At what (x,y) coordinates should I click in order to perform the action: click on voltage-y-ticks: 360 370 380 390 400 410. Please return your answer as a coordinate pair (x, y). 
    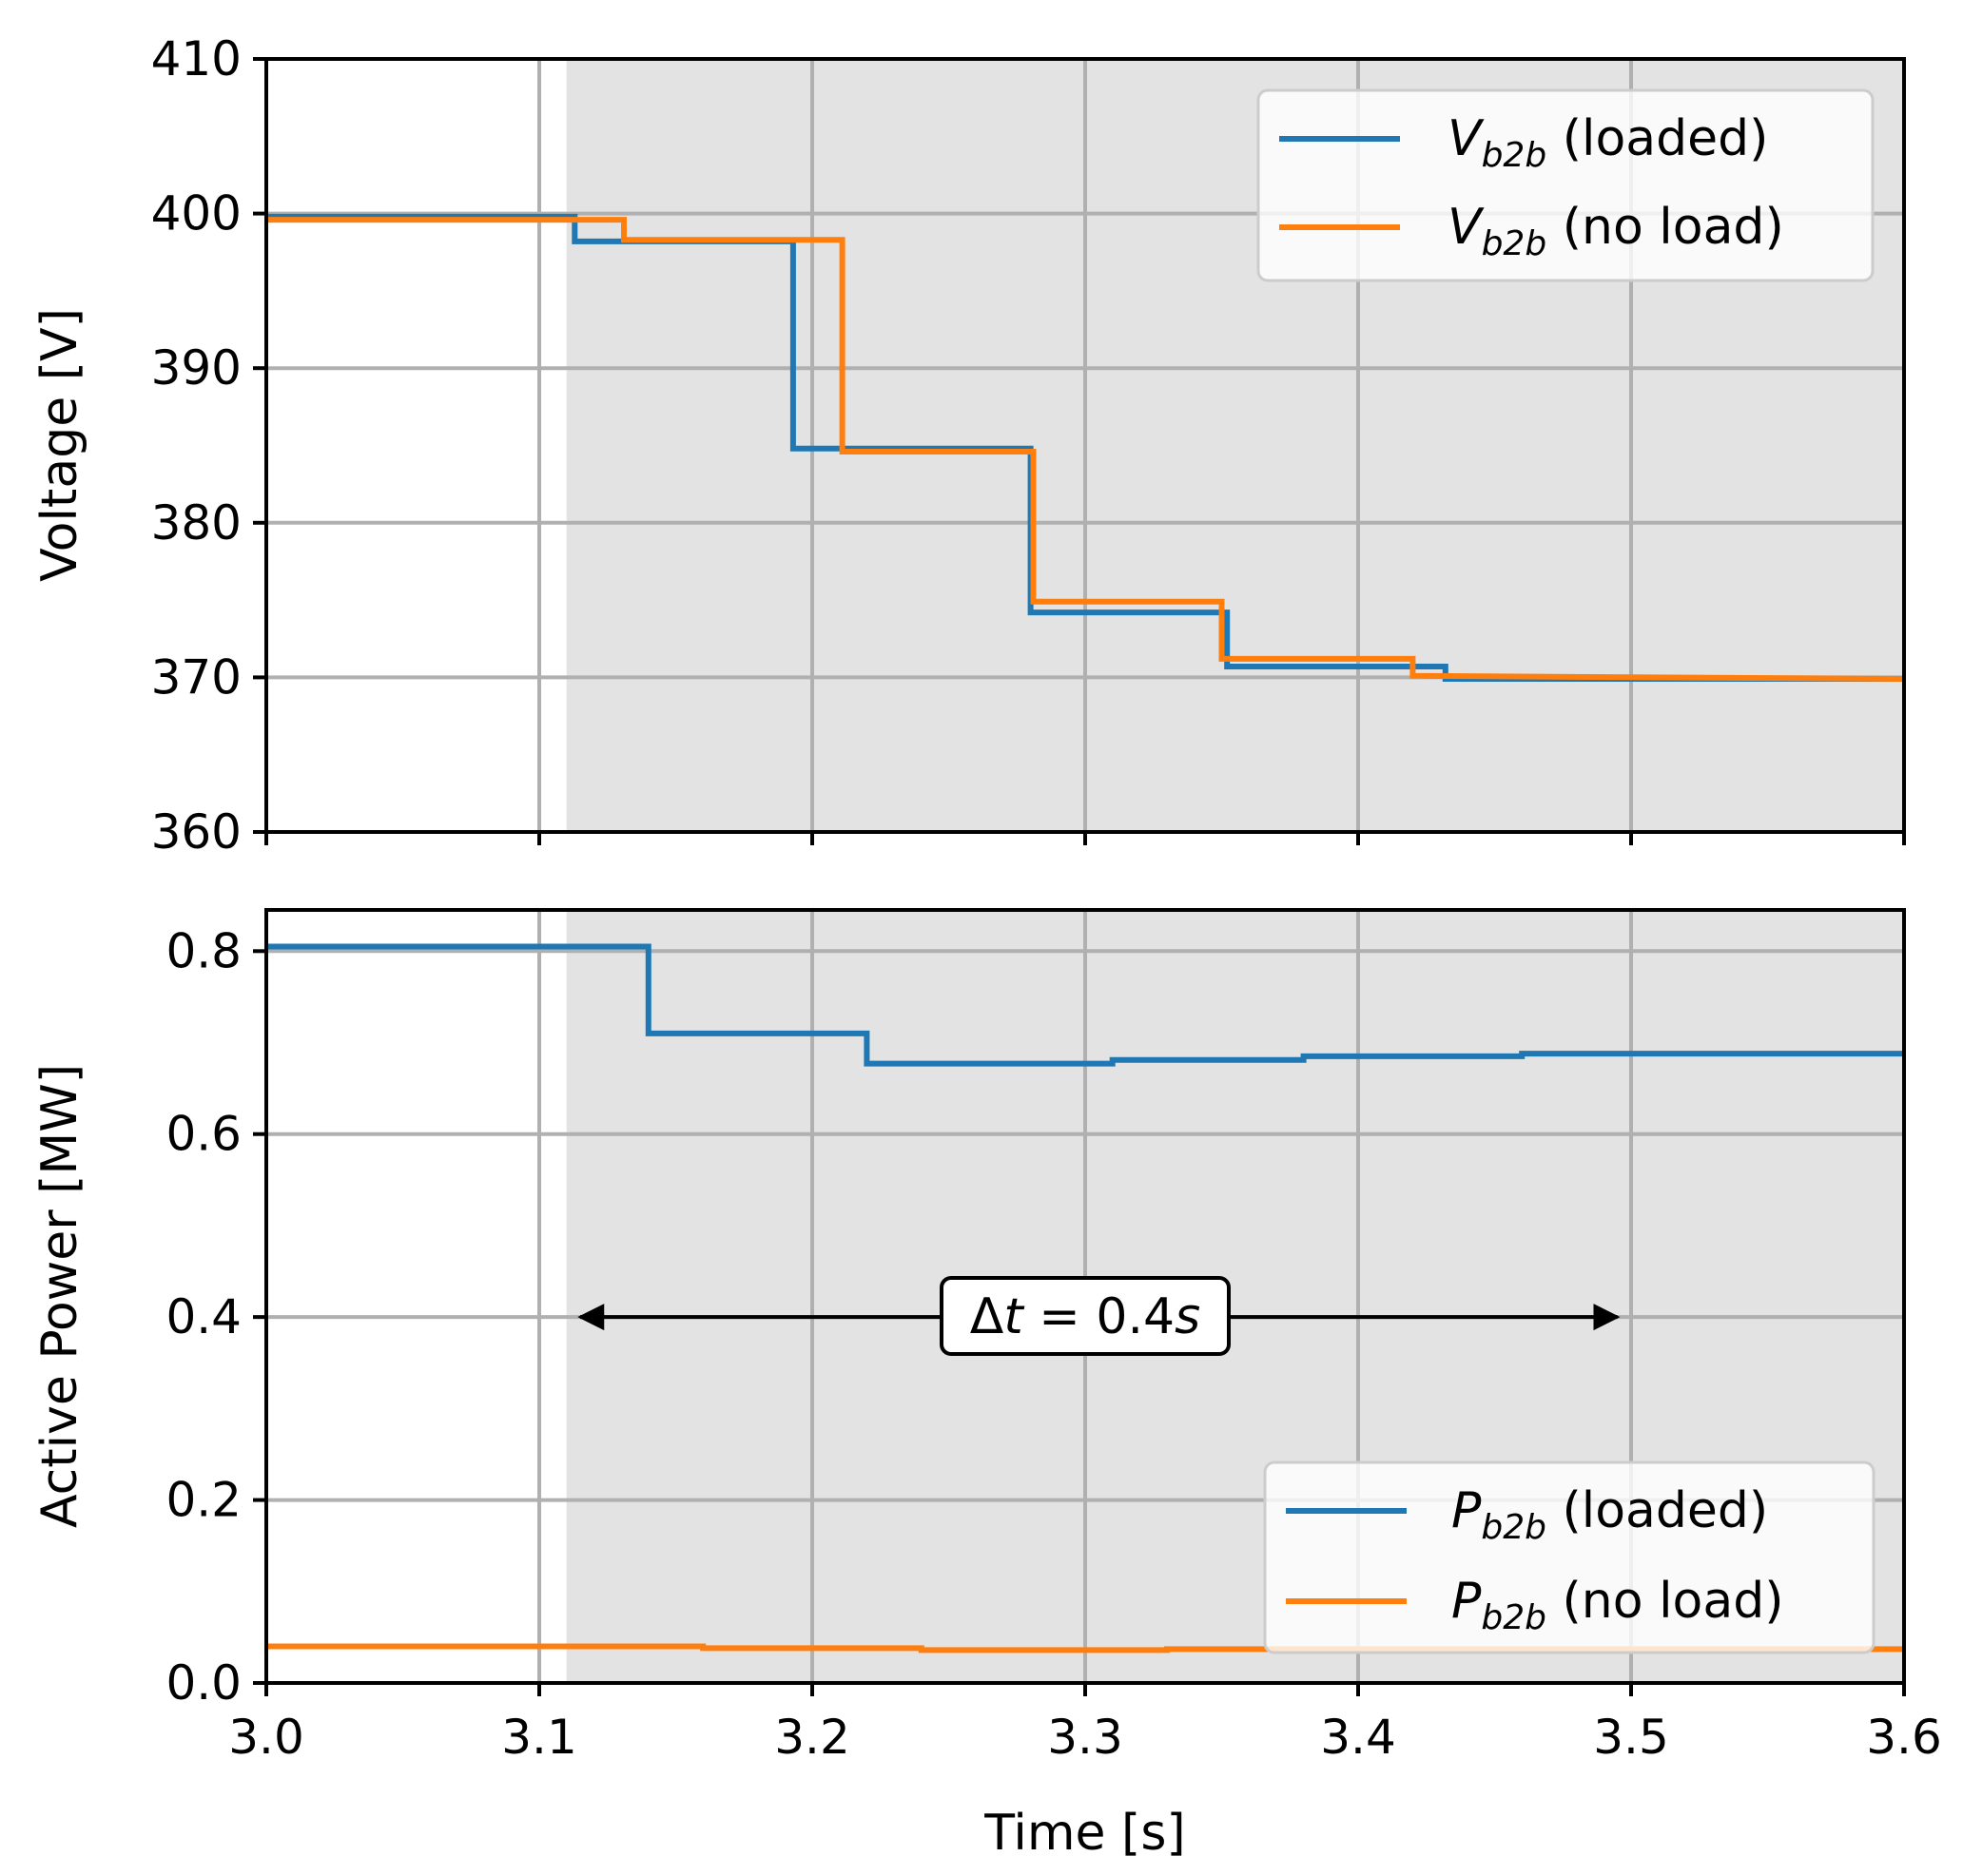
    Looking at the image, I should click on (208, 445).